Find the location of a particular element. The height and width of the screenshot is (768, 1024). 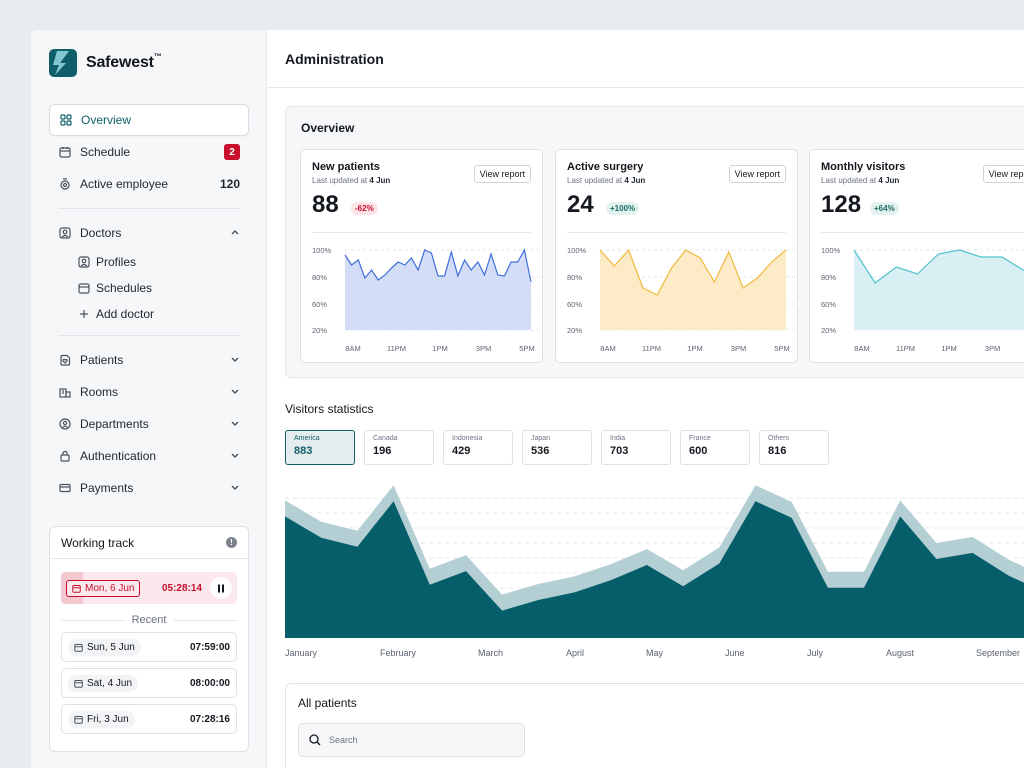

chevron-up-icon is located at coordinates (235, 233).